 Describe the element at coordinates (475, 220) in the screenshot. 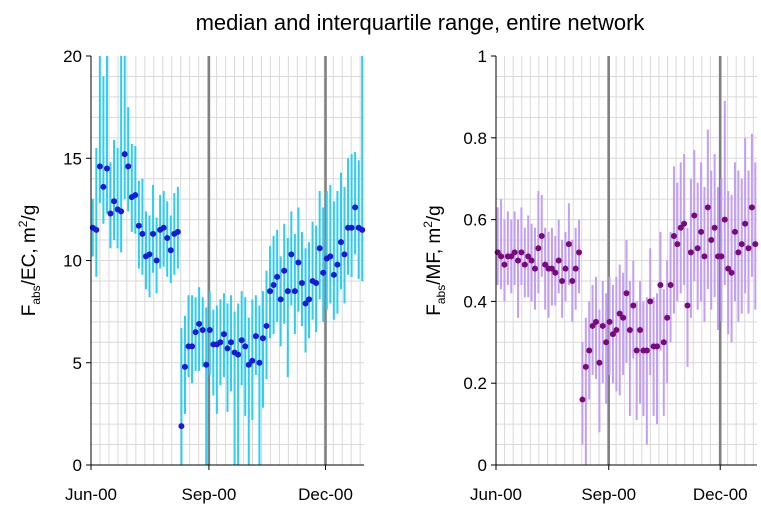

I see `y-tick-label: 0.6` at that location.